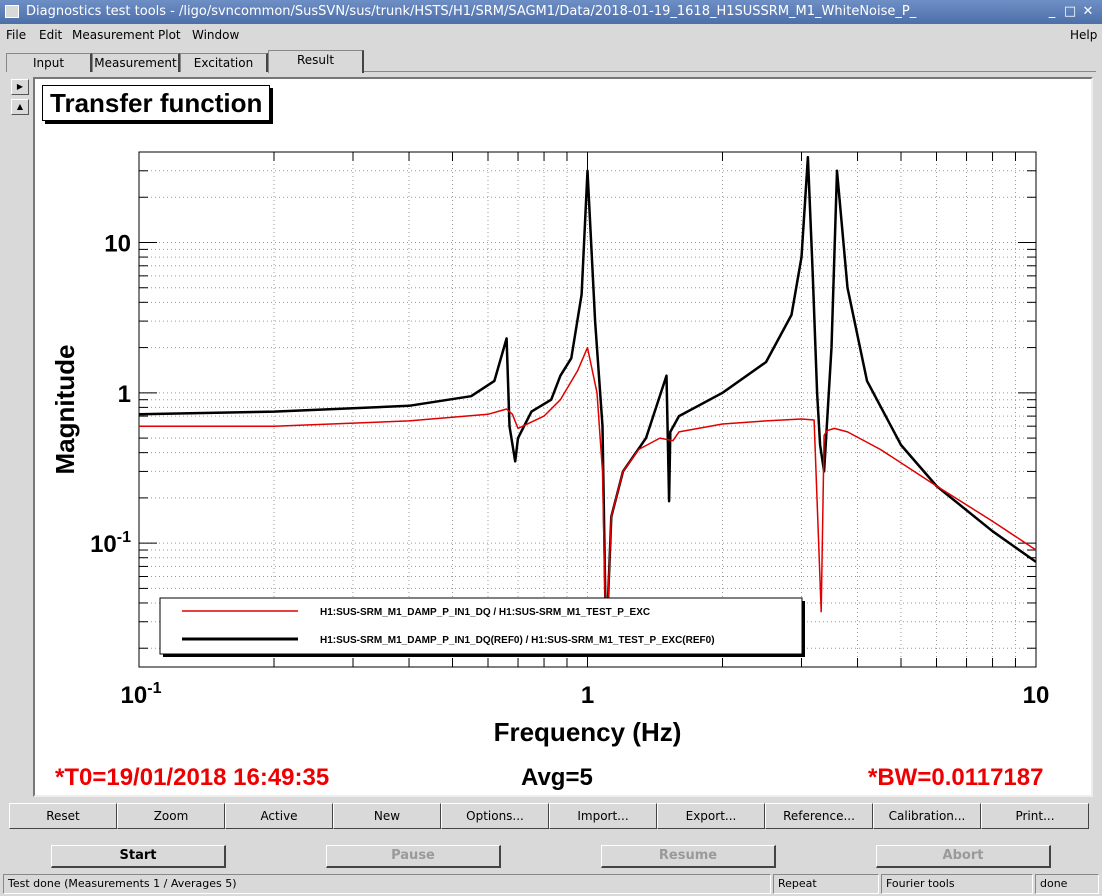 The height and width of the screenshot is (896, 1102). I want to click on status-state: done, so click(1067, 884).